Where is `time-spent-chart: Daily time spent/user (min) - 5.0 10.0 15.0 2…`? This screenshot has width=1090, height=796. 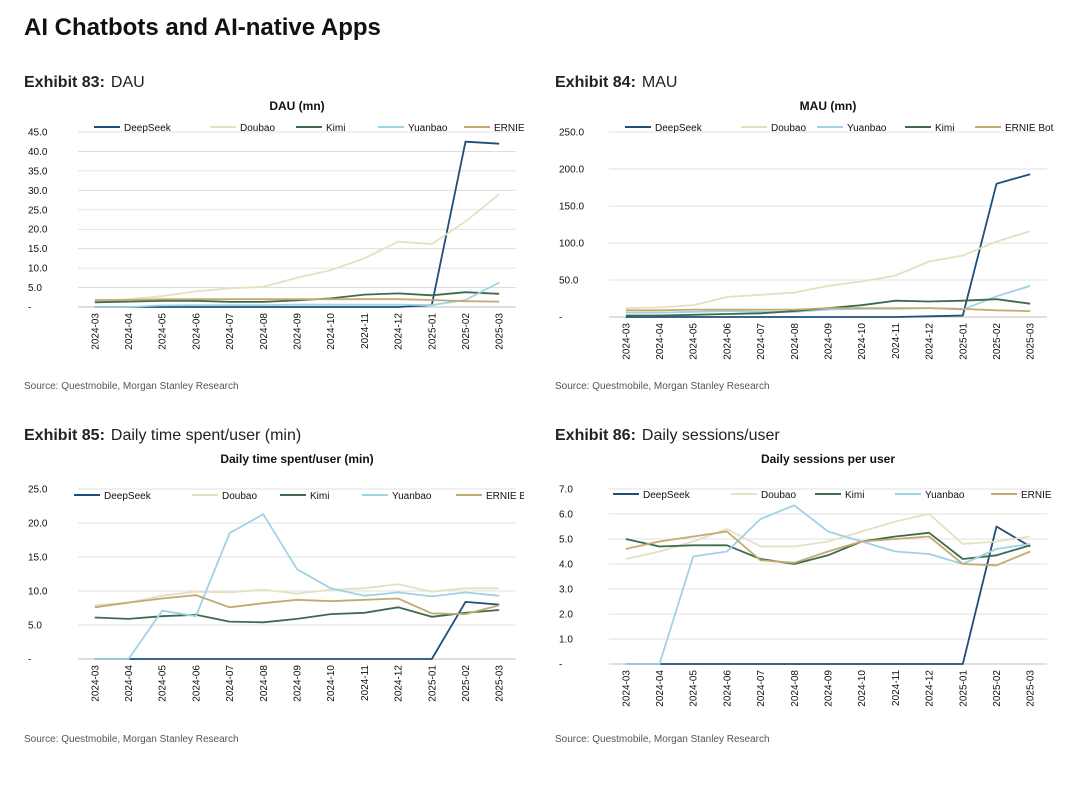 time-spent-chart: Daily time spent/user (min) - 5.0 10.0 15.0 2… is located at coordinates (276, 577).